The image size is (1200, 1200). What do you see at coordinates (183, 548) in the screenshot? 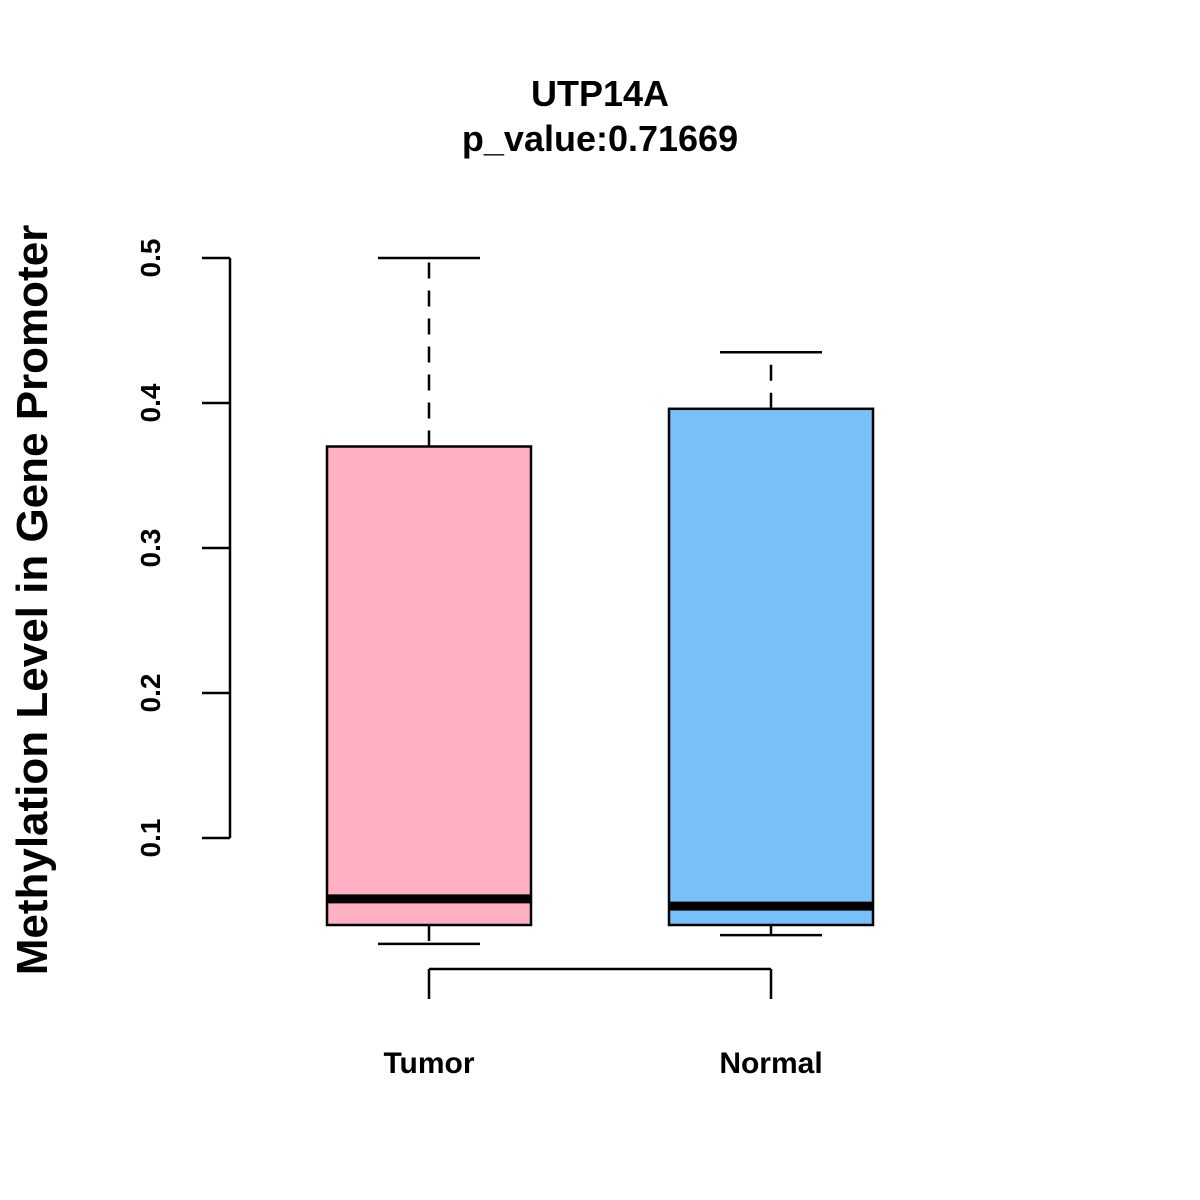
I see `y-axis: 0.1 0.2 0.3 0.4 0.5` at bounding box center [183, 548].